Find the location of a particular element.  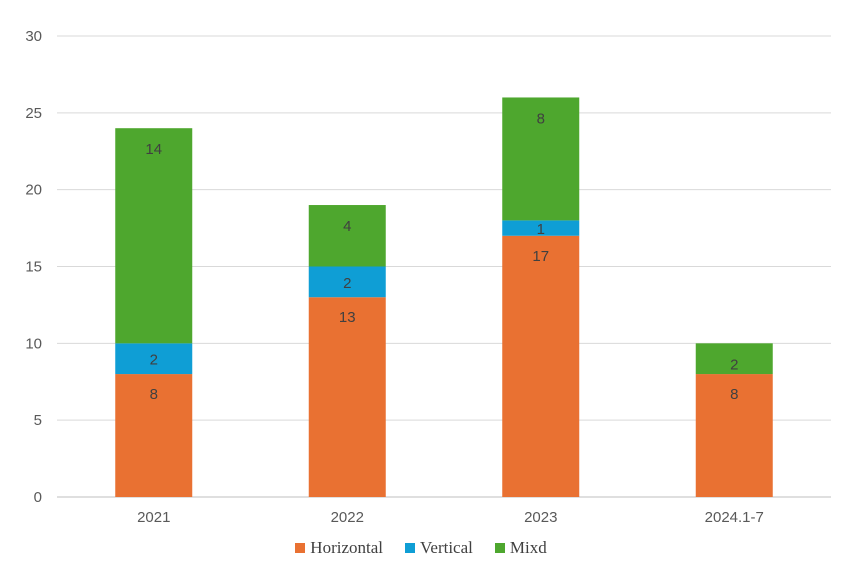

y-tick-label: 5 is located at coordinates (38, 420).